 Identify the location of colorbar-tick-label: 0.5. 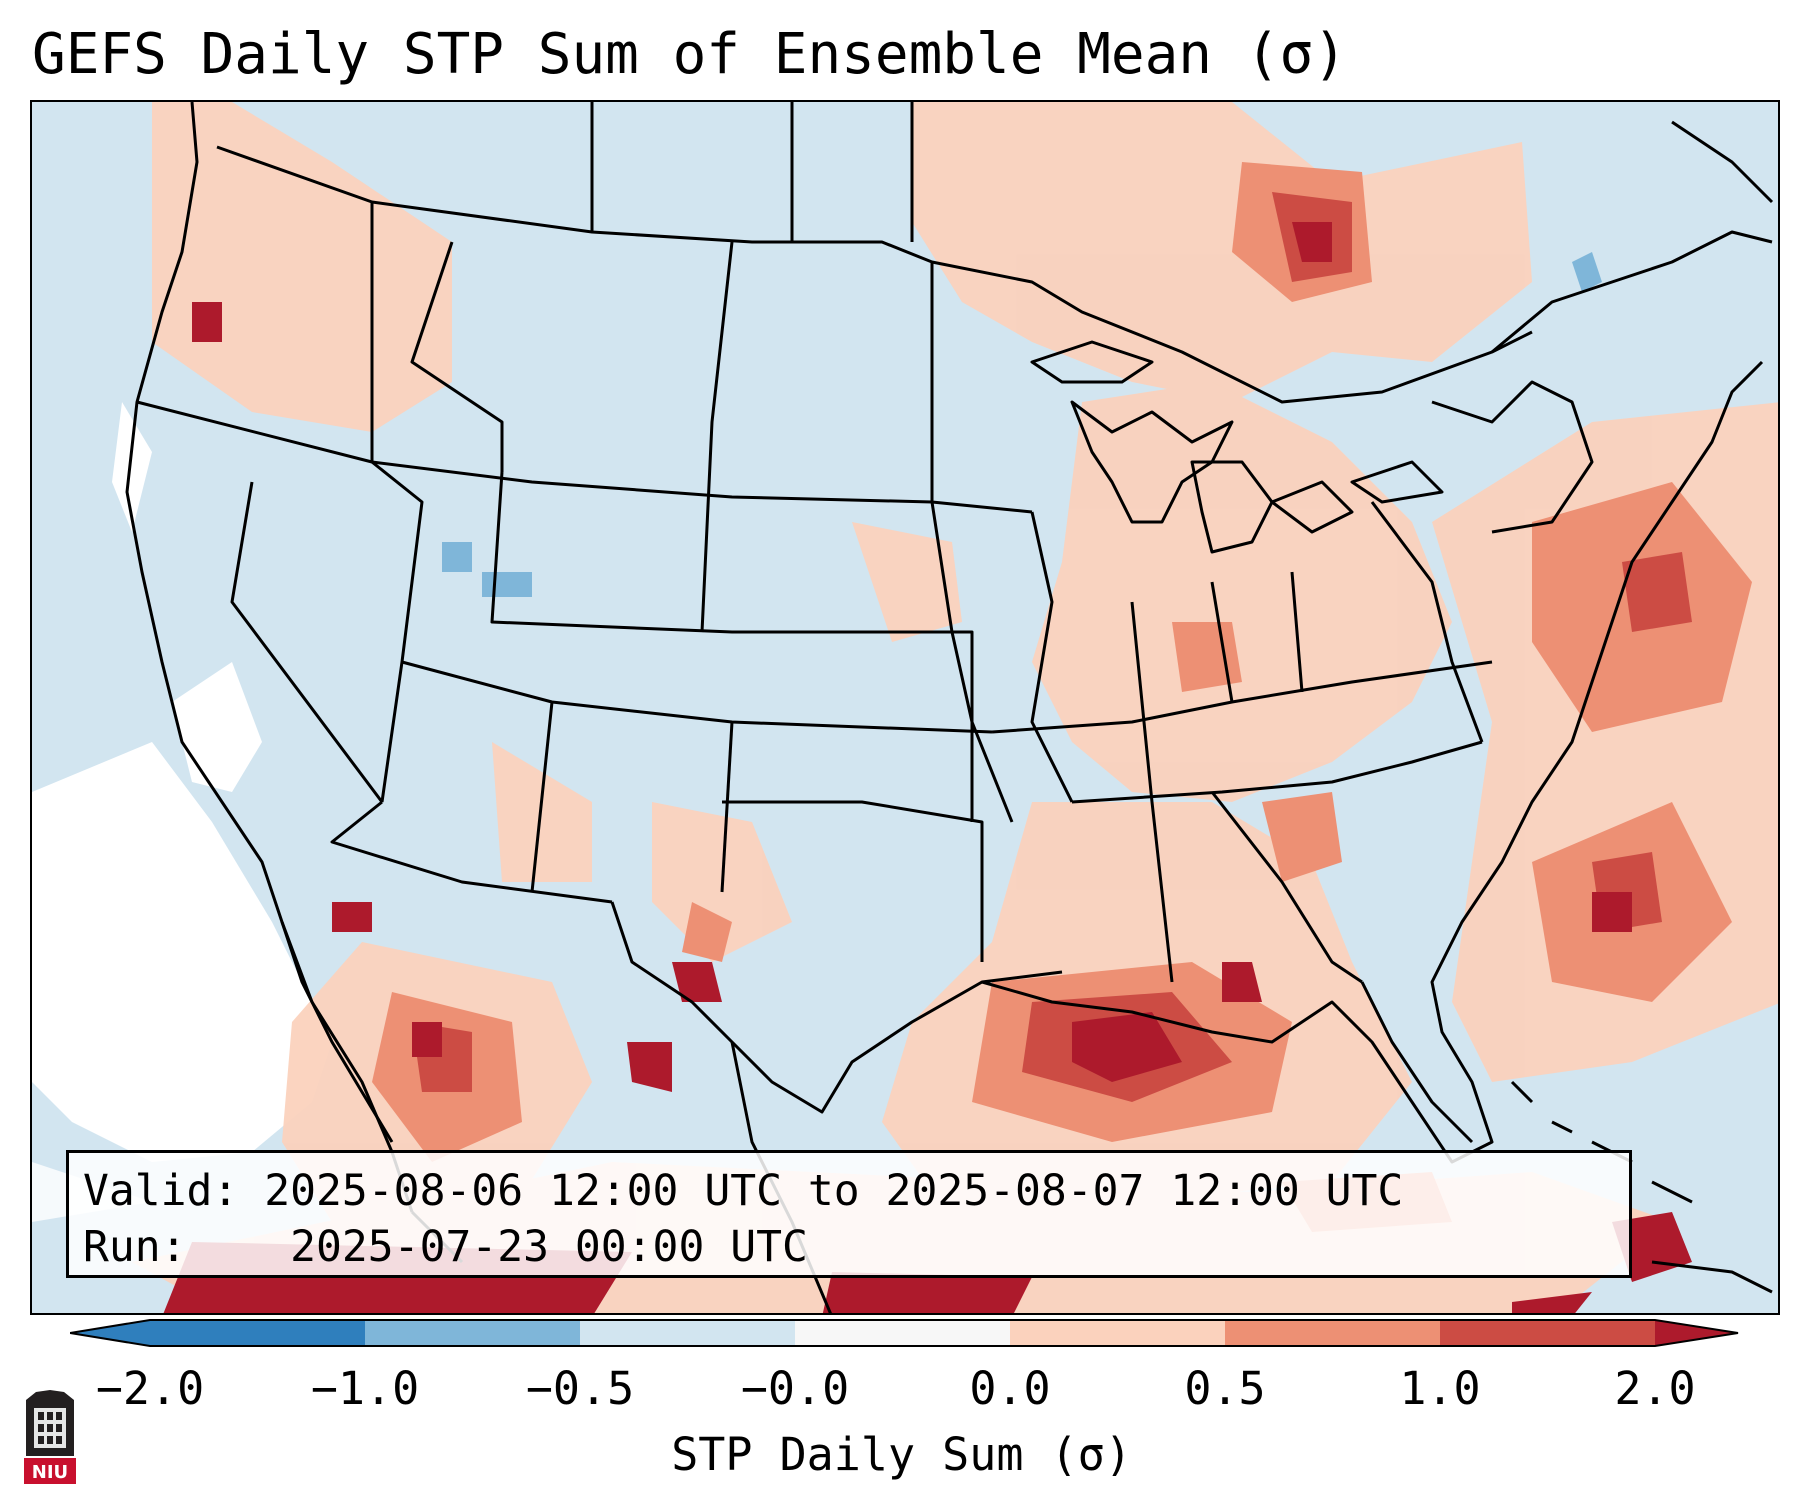
(1225, 1388).